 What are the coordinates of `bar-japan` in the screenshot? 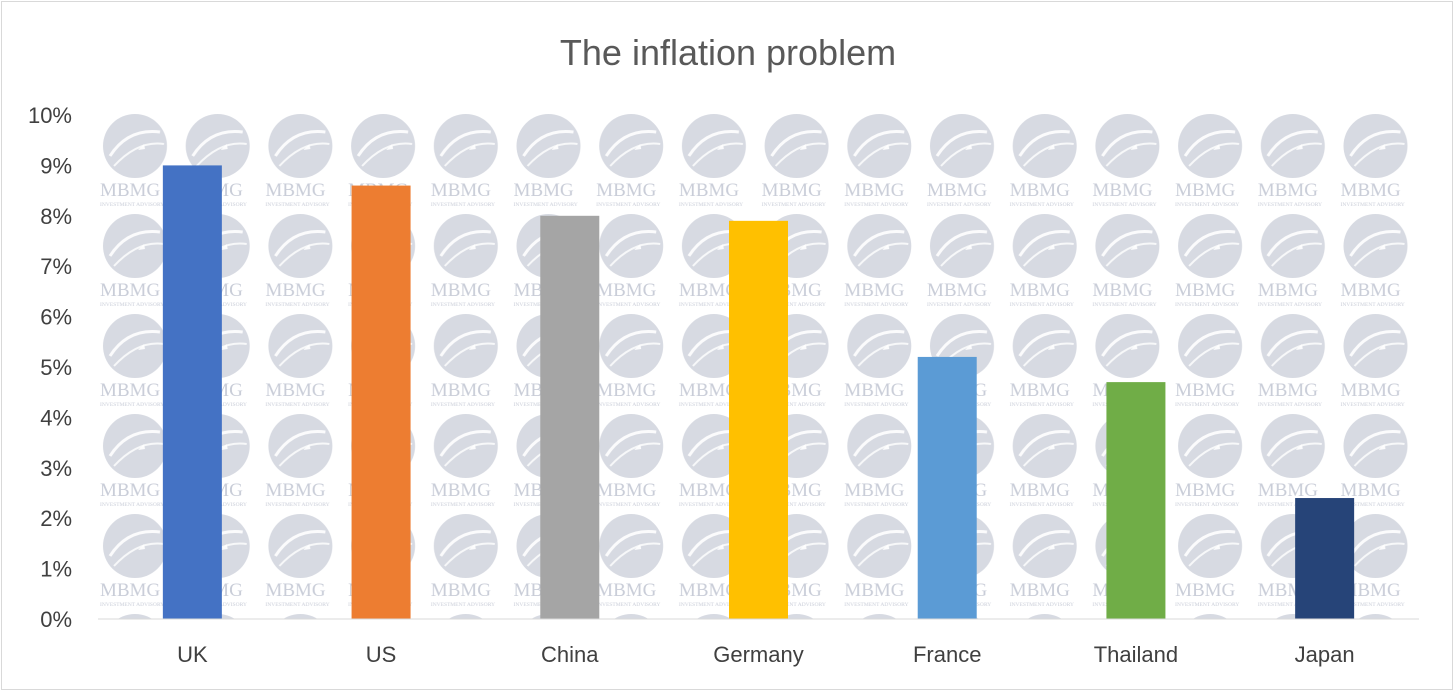 It's located at (1325, 558).